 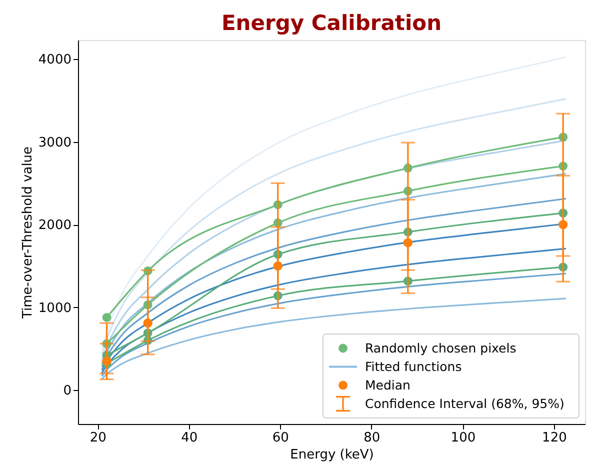 I want to click on legend-label: Confidence Interval (68%, 95%), so click(x=464, y=403).